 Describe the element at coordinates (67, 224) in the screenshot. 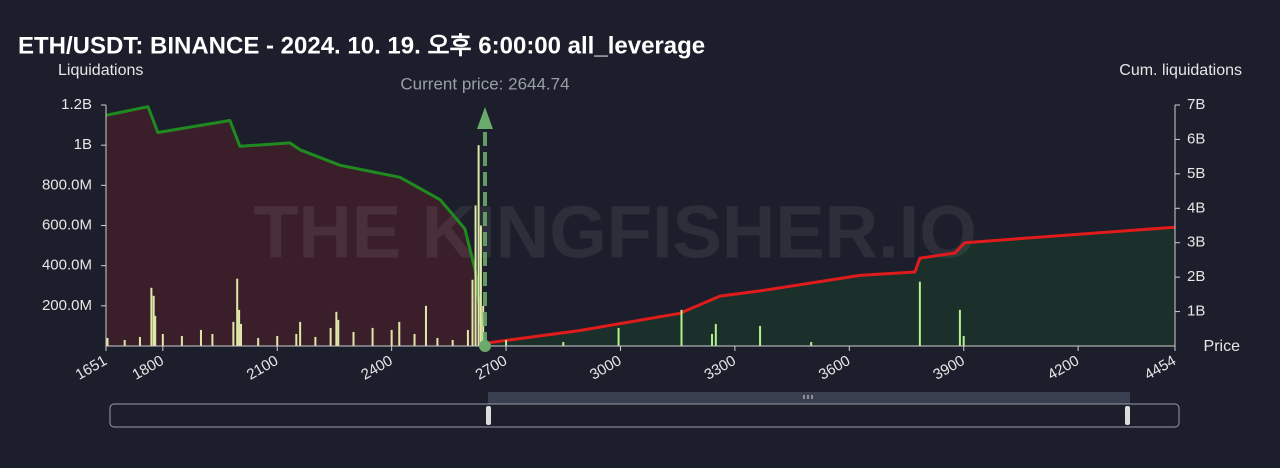

I see `y-tick-label: 600.0M` at that location.